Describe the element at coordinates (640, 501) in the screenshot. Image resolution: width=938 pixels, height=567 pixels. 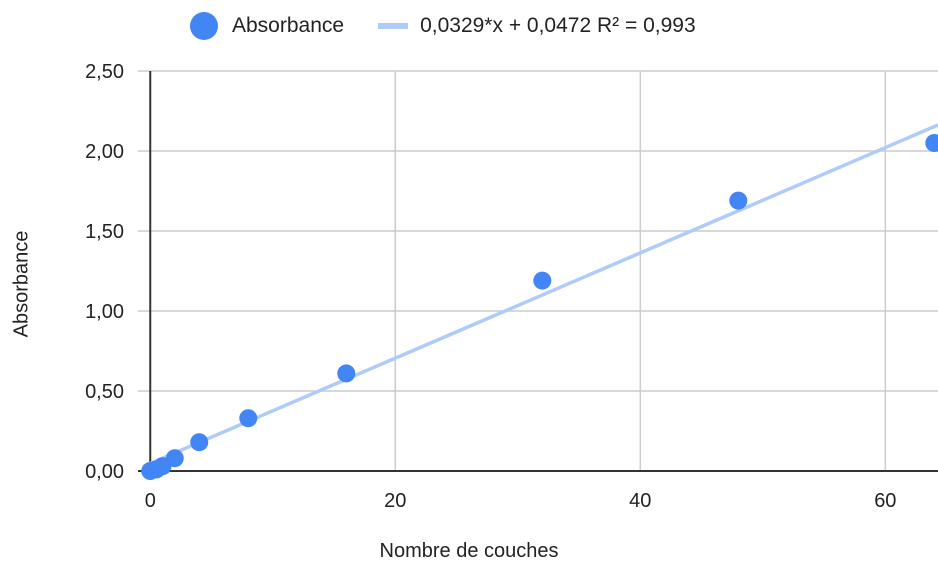
I see `x-tick-label: 40` at that location.